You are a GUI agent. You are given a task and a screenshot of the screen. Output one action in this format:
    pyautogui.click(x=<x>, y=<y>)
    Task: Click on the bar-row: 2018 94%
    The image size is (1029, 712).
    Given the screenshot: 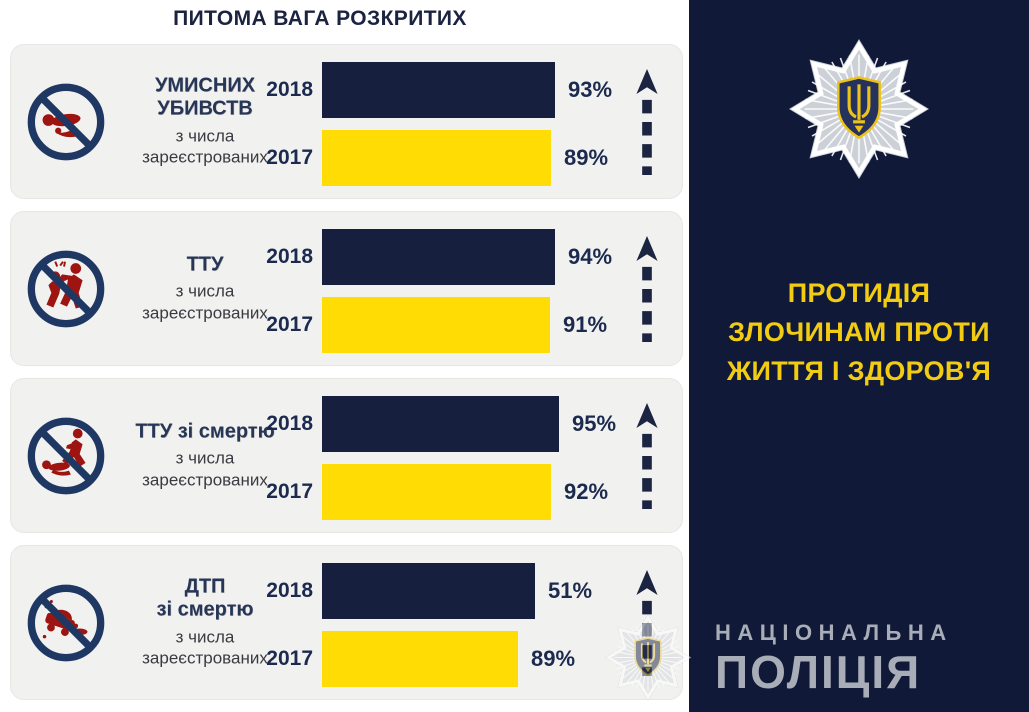 What is the action you would take?
    pyautogui.click(x=433, y=257)
    